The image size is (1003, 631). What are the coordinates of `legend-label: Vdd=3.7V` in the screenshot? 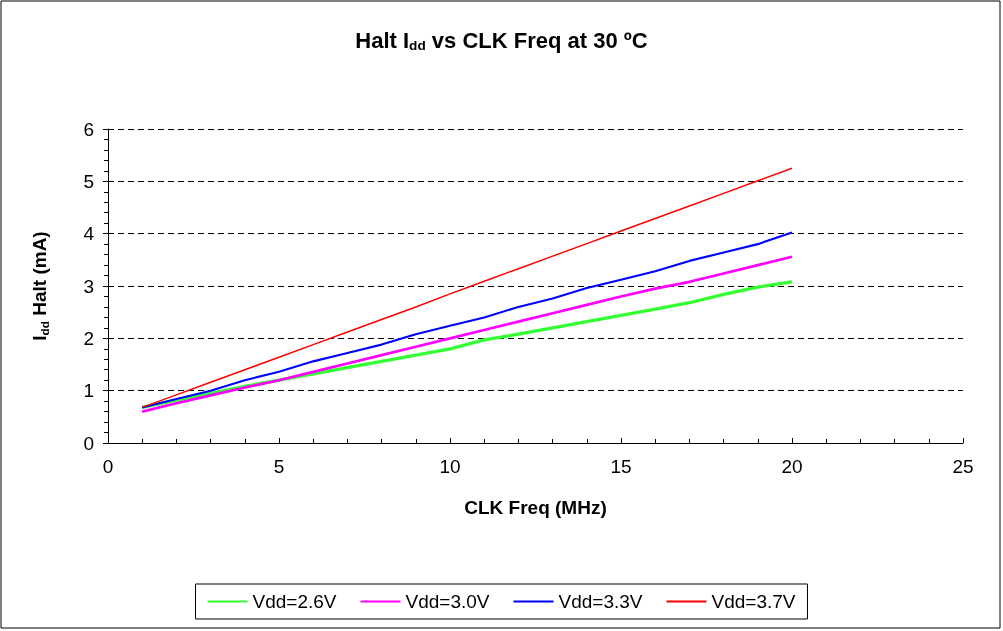 It's located at (753, 601).